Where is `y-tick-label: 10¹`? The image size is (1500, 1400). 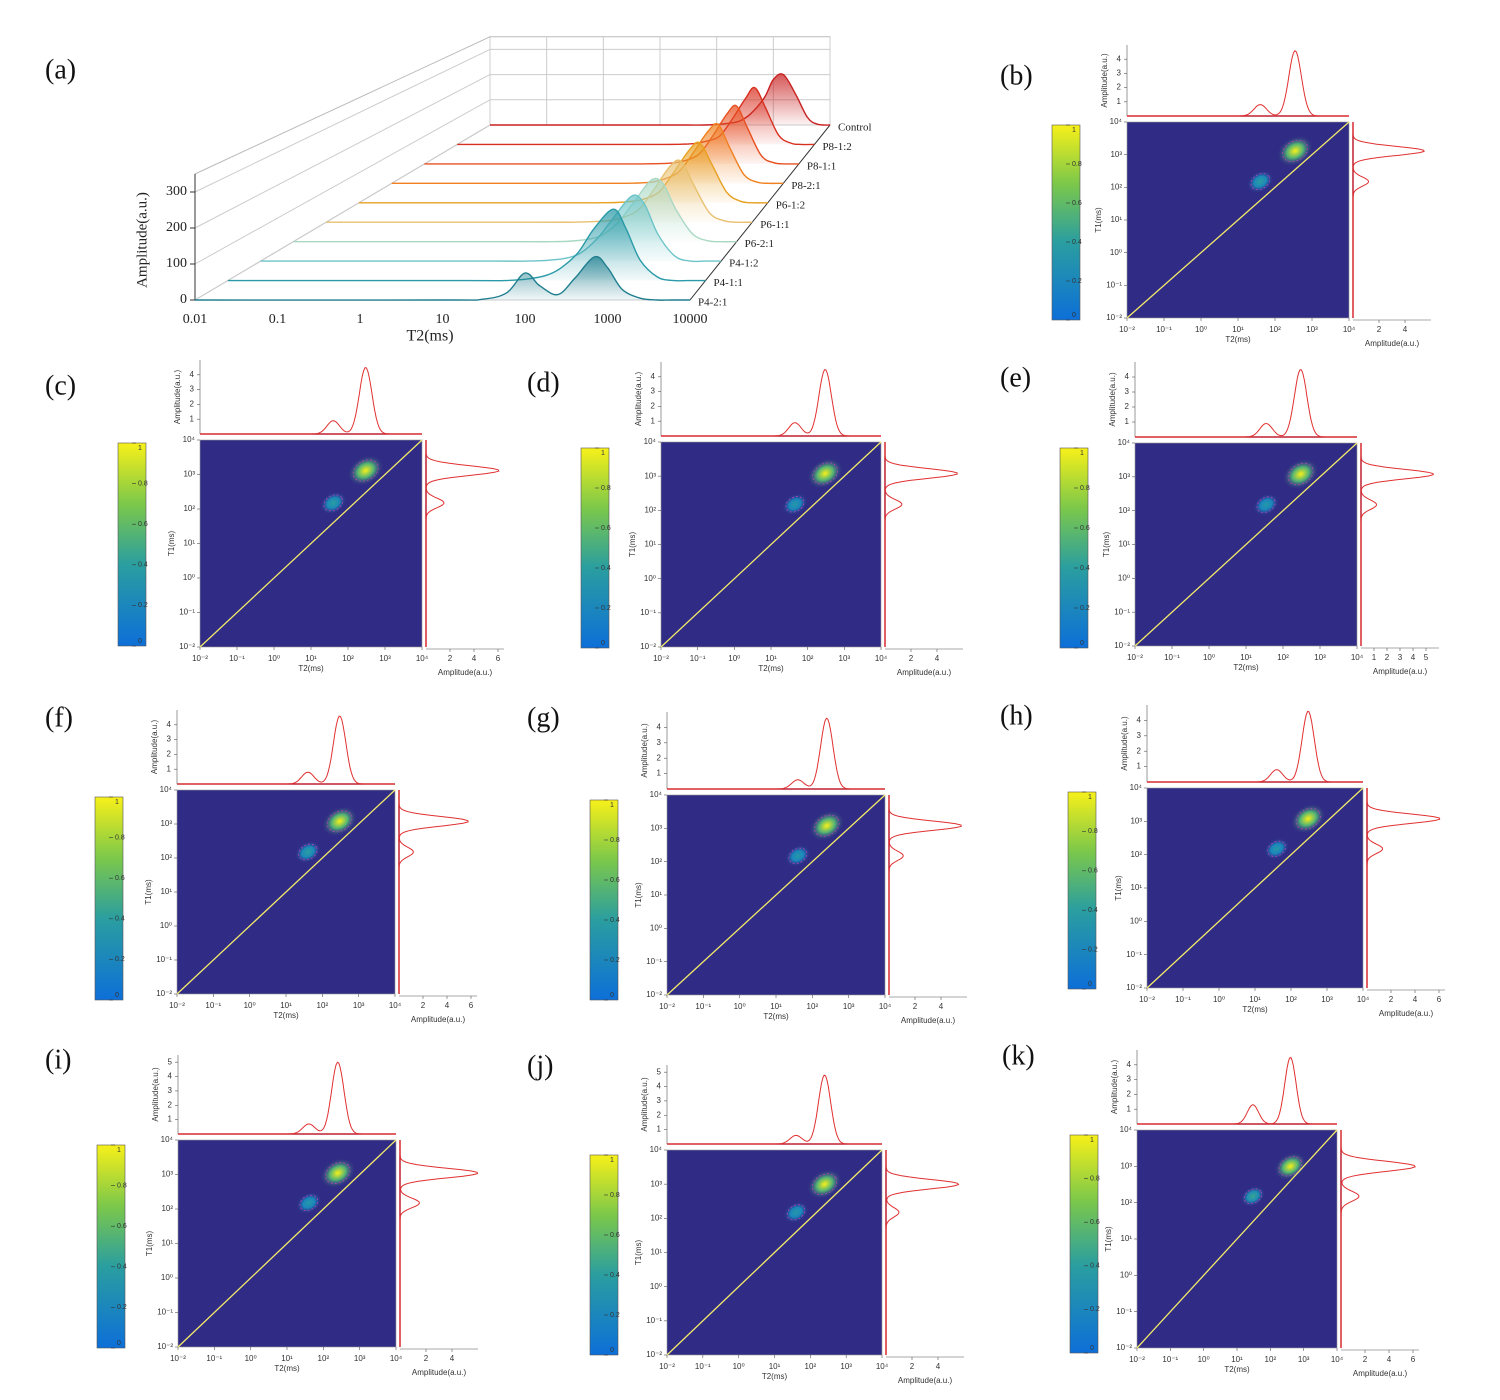
y-tick-label: 10¹ is located at coordinates (1136, 887).